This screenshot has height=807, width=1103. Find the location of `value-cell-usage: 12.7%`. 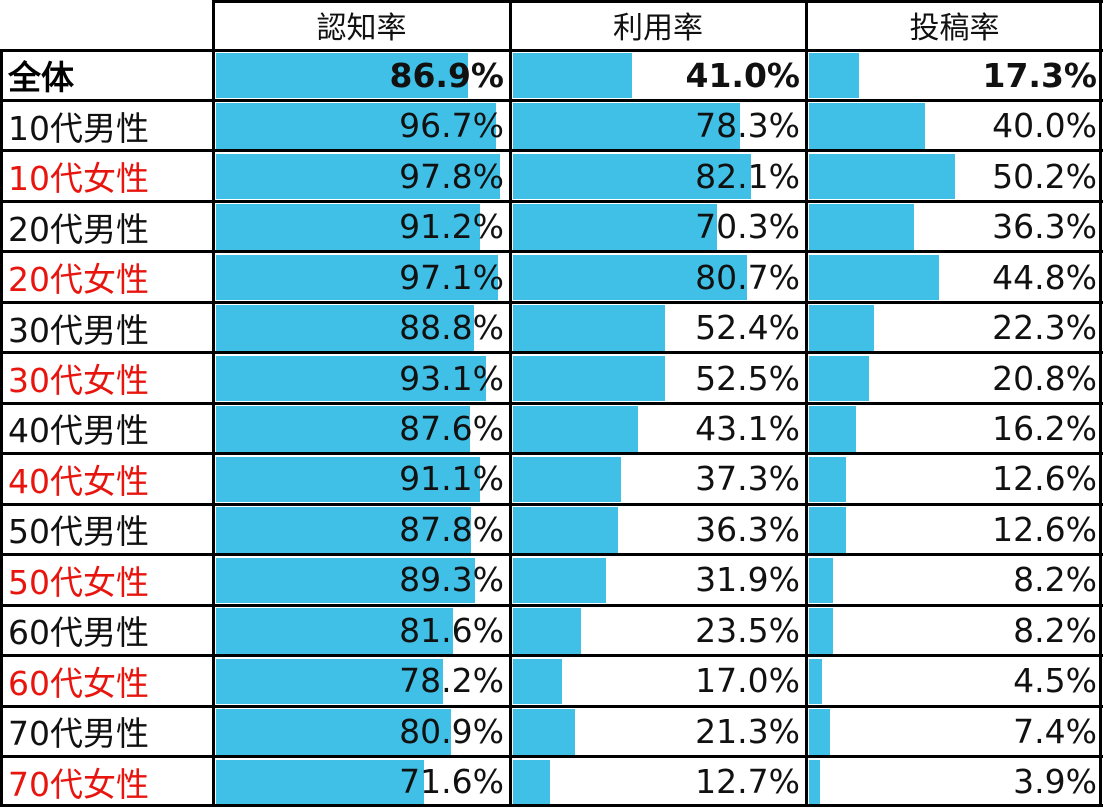

value-cell-usage: 12.7% is located at coordinates (658, 782).